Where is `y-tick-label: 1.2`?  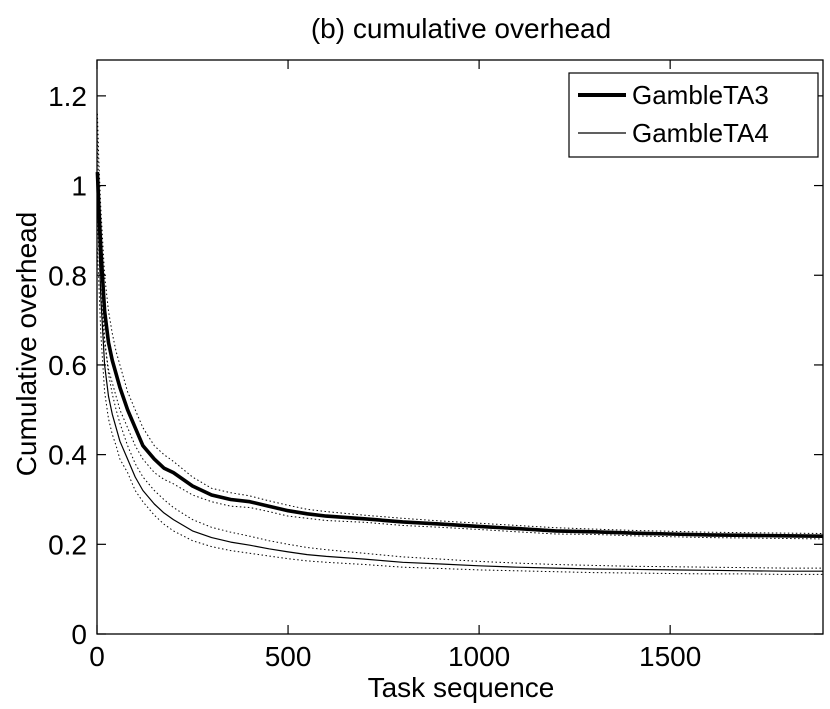
y-tick-label: 1.2 is located at coordinates (67, 96).